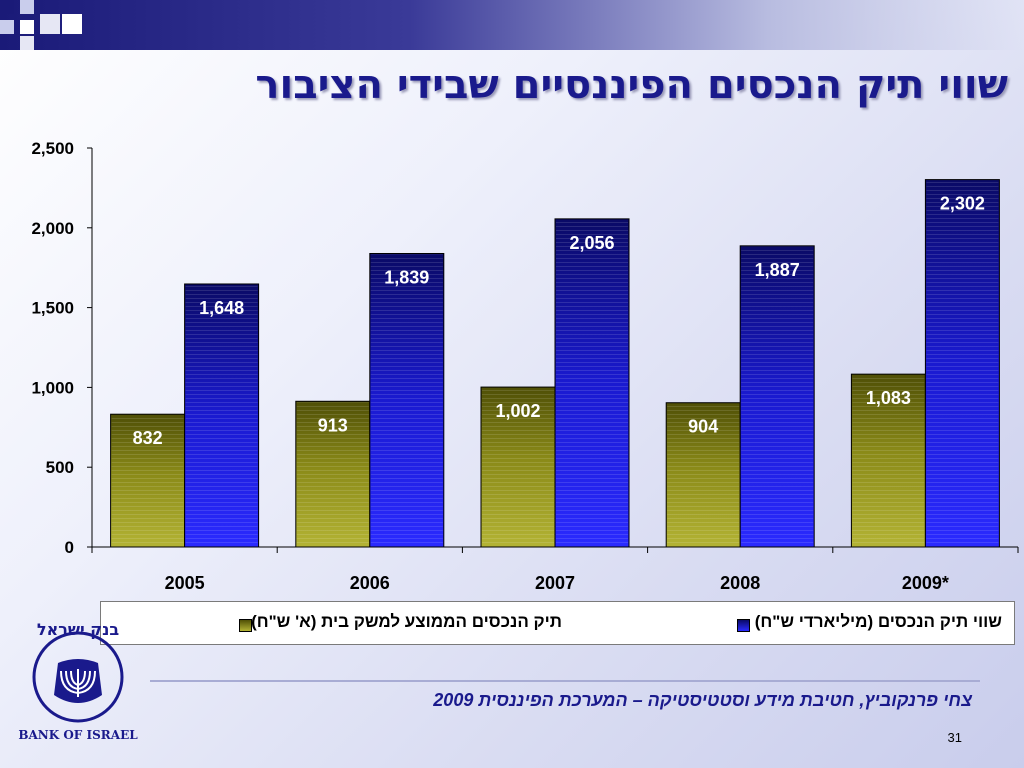 The image size is (1024, 768). Describe the element at coordinates (185, 583) in the screenshot. I see `x-tick-label: 2005` at that location.